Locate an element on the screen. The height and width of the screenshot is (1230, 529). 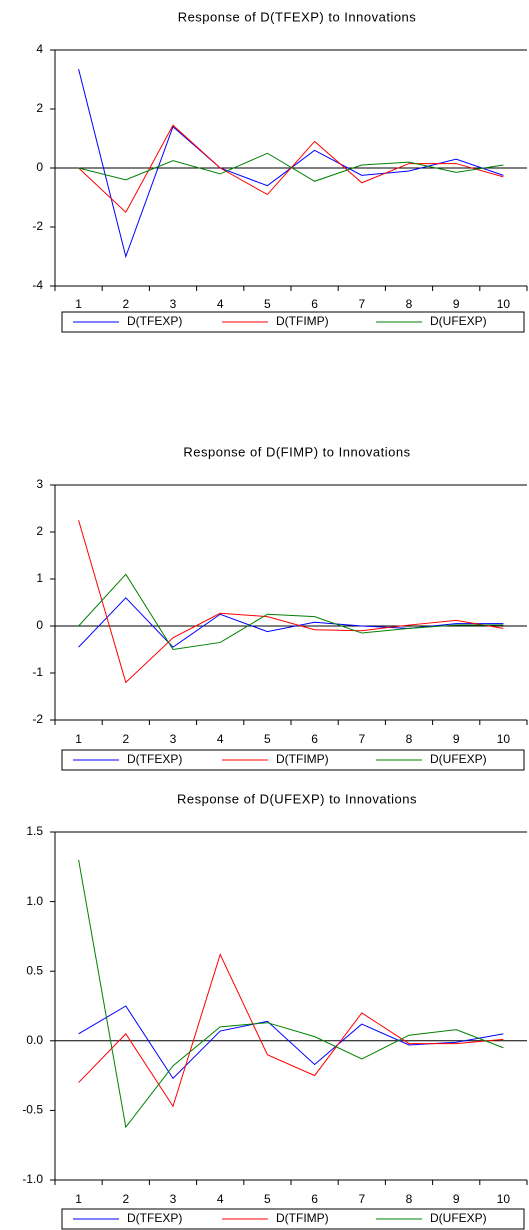
y-tick-label: 4 is located at coordinates (39, 49).